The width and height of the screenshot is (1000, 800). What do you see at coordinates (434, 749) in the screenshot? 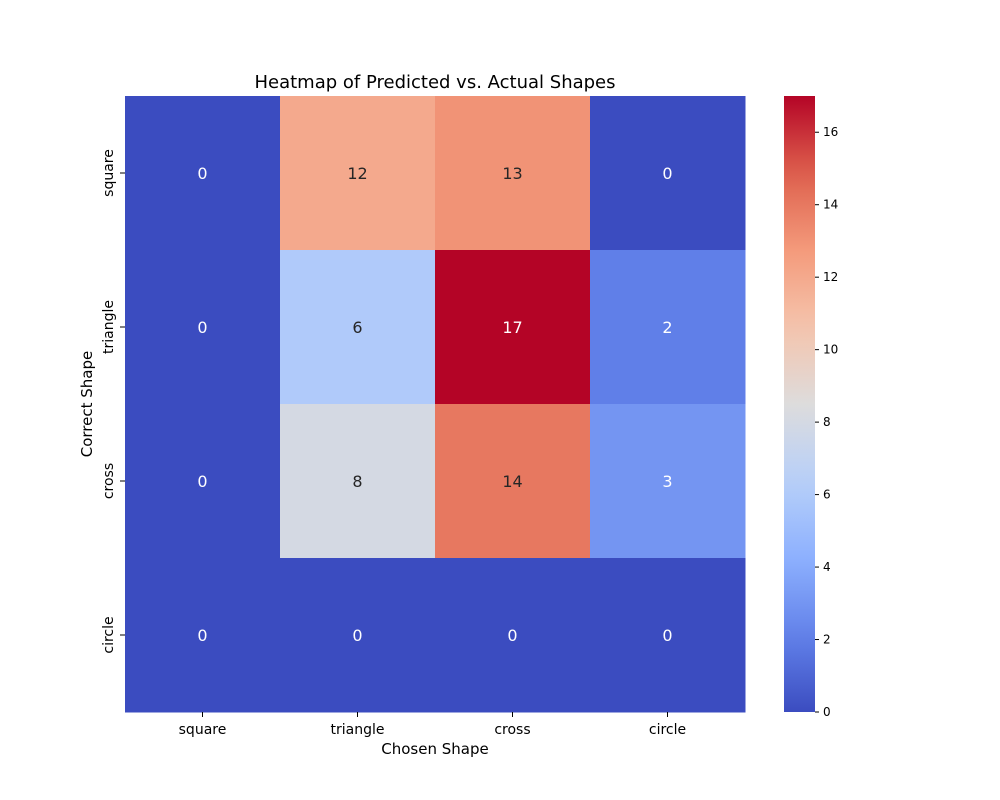
I see `x-axis-title: Chosen Shape` at bounding box center [434, 749].